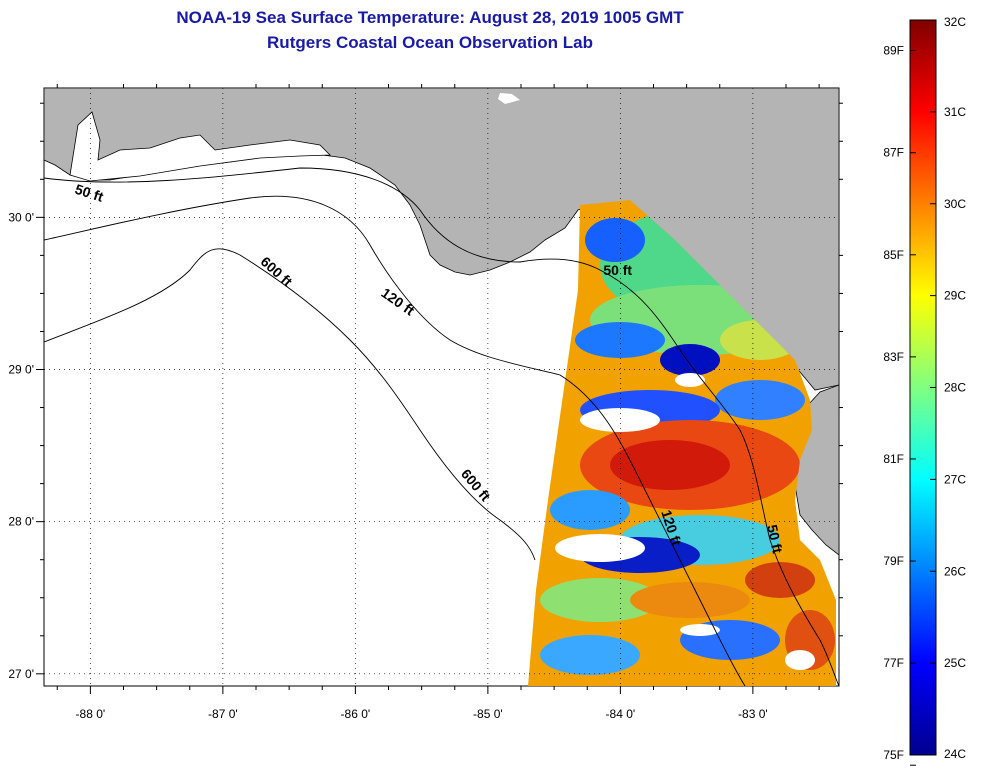 The width and height of the screenshot is (992, 770). I want to click on lat-tick-label: 28 0', so click(21, 522).